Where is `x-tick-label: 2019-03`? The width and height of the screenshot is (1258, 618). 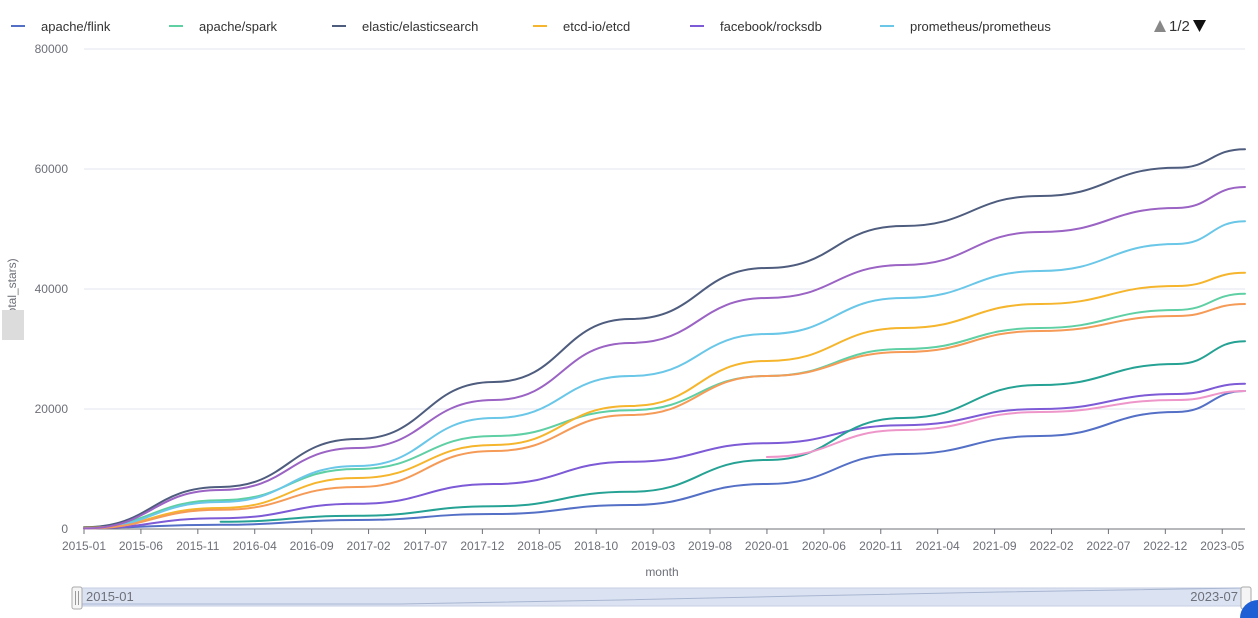
x-tick-label: 2019-03 is located at coordinates (653, 546).